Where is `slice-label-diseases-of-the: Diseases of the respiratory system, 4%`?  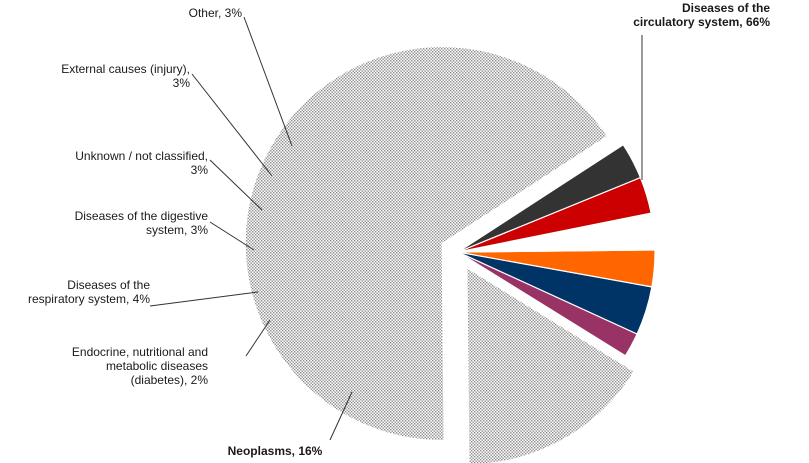 slice-label-diseases-of-the: Diseases of the respiratory system, 4% is located at coordinates (89, 292).